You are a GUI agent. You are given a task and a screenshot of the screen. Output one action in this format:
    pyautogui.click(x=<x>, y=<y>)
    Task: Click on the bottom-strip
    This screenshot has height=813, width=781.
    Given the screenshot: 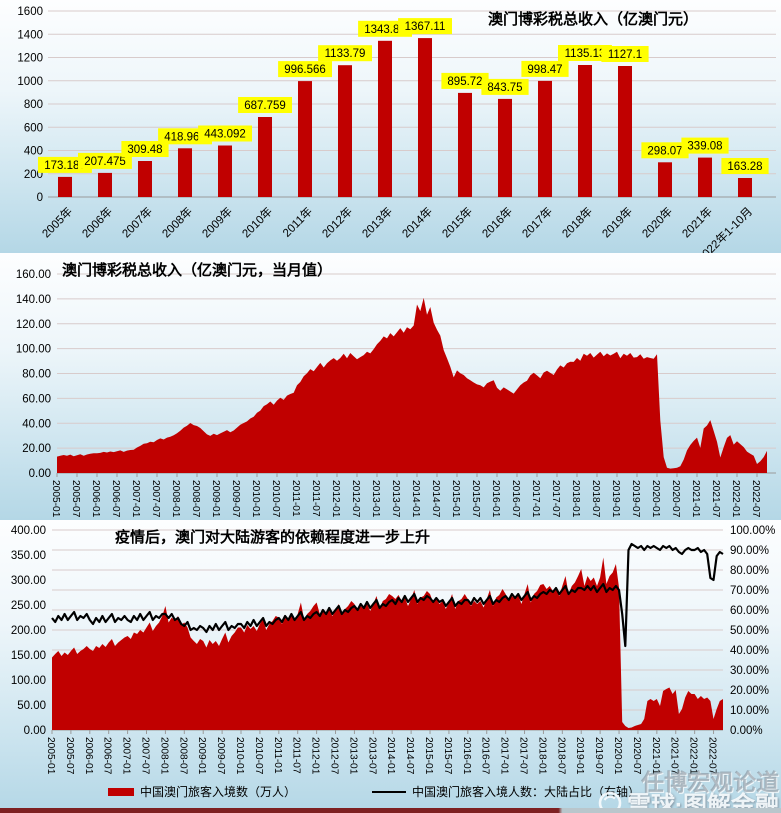 What is the action you would take?
    pyautogui.click(x=390, y=810)
    